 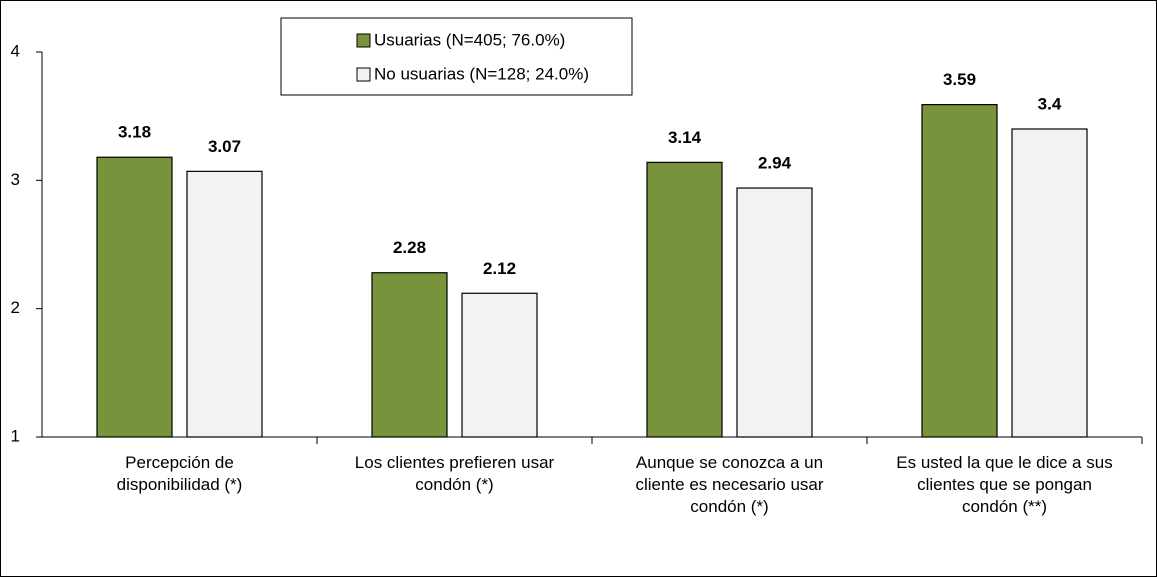 I want to click on data-label: 3.07, so click(x=224, y=146).